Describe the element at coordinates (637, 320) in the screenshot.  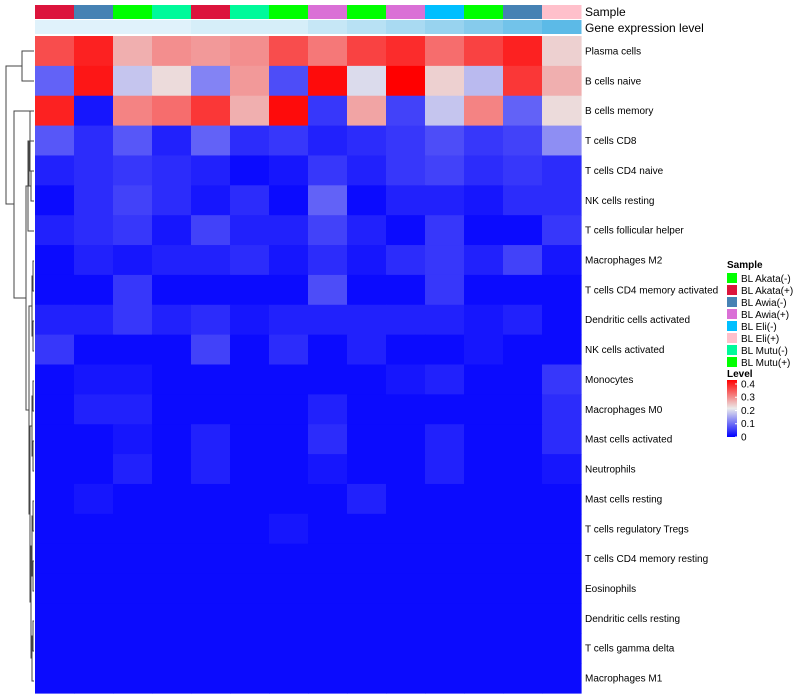
I see `row-label: Dendritic cells activated` at that location.